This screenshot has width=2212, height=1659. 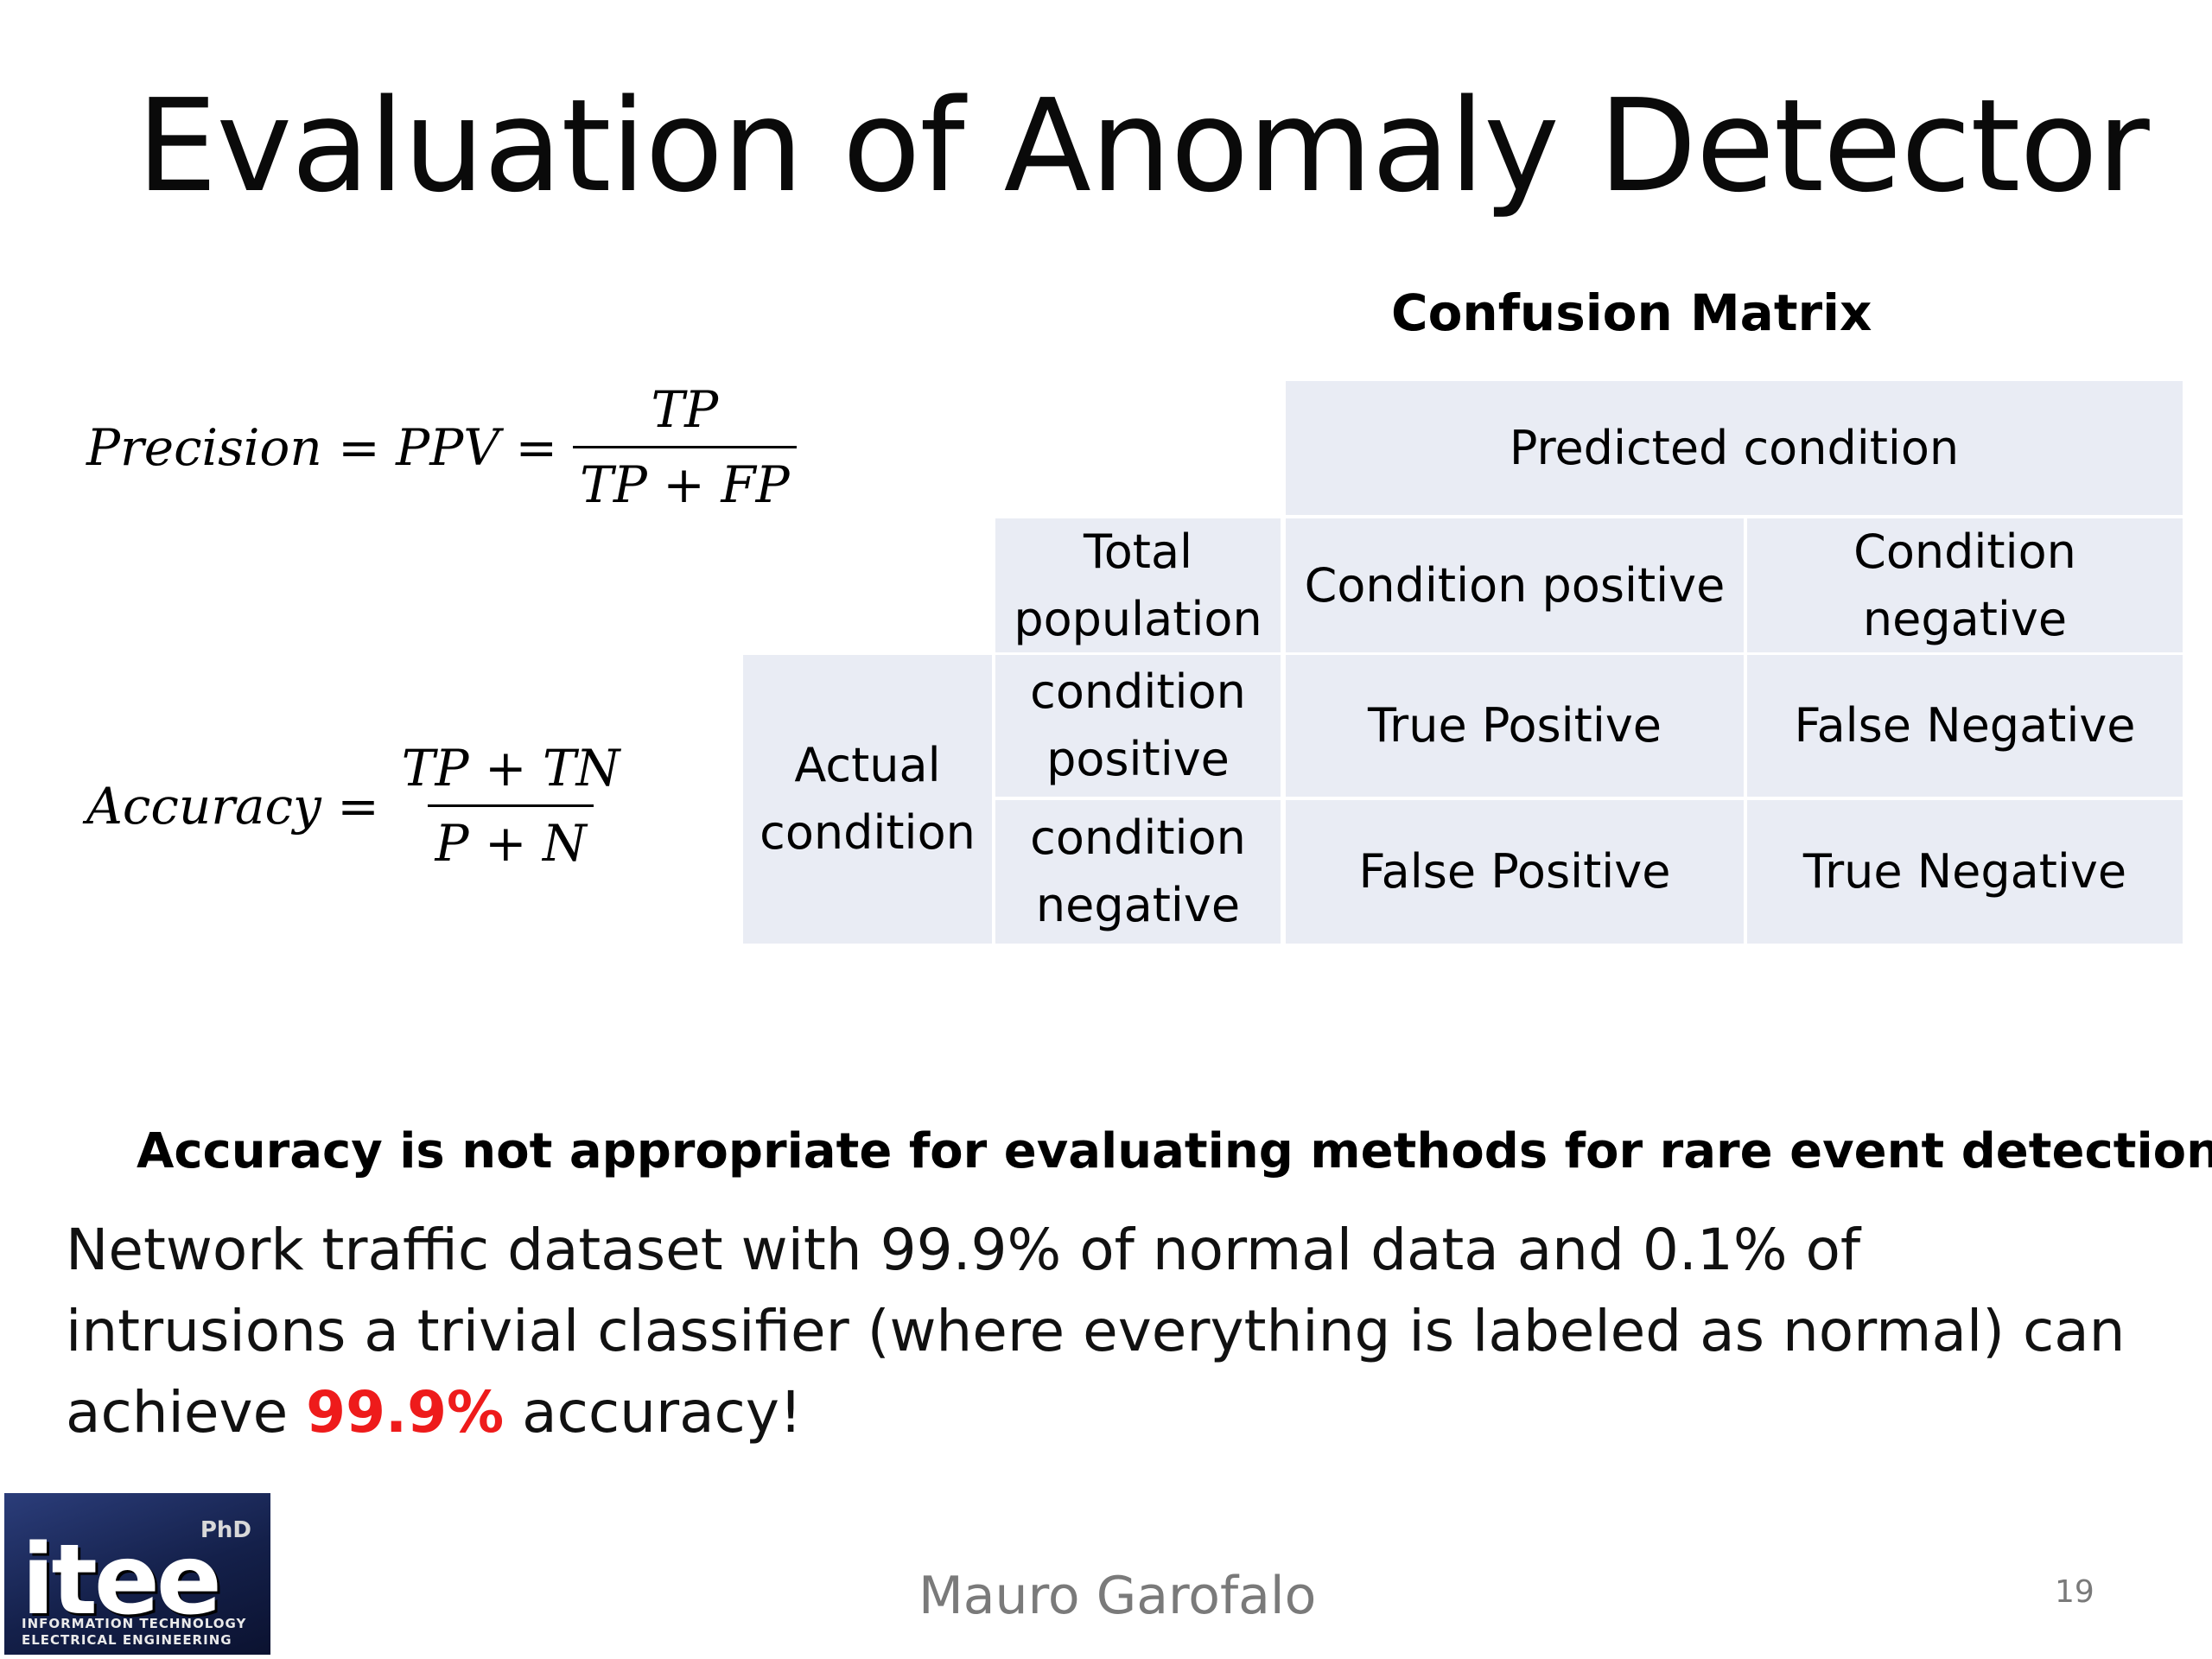 What do you see at coordinates (122, 1580) in the screenshot?
I see `logo-wordmark: itee` at bounding box center [122, 1580].